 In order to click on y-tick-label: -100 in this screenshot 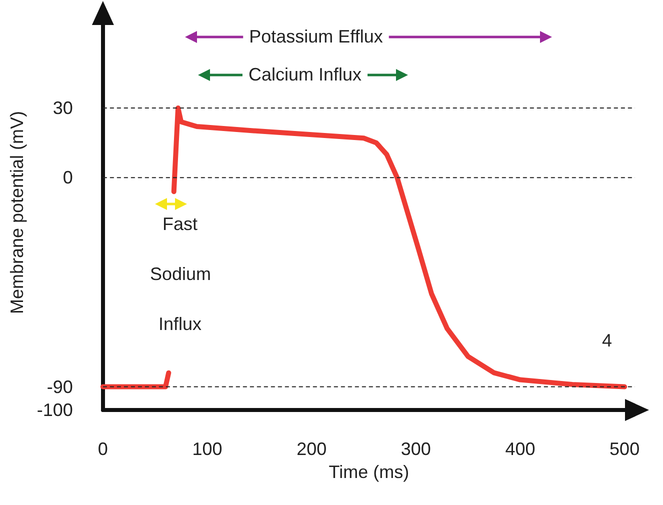, I will do `click(54, 410)`.